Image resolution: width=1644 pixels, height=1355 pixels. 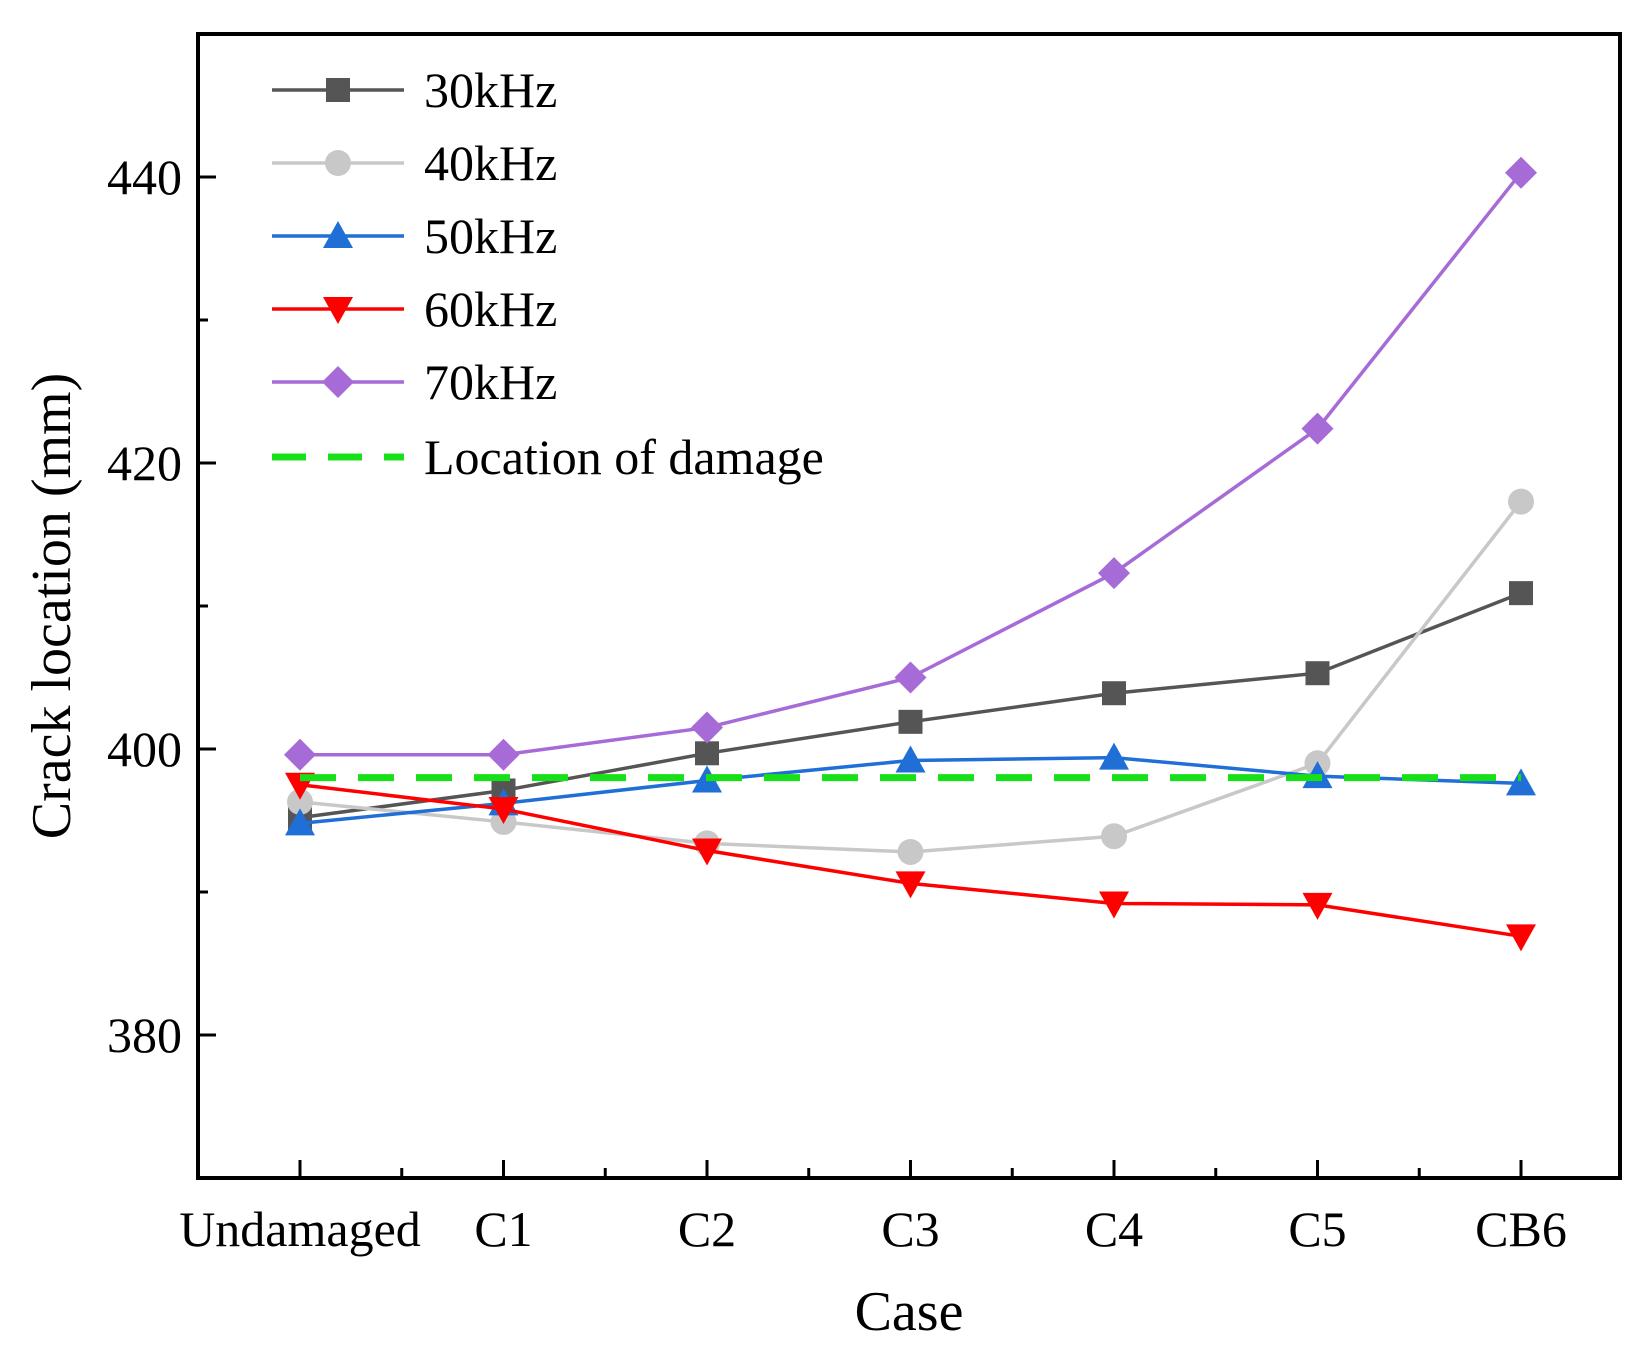 What do you see at coordinates (707, 852) in the screenshot?
I see `data-point-60kHz-c2` at bounding box center [707, 852].